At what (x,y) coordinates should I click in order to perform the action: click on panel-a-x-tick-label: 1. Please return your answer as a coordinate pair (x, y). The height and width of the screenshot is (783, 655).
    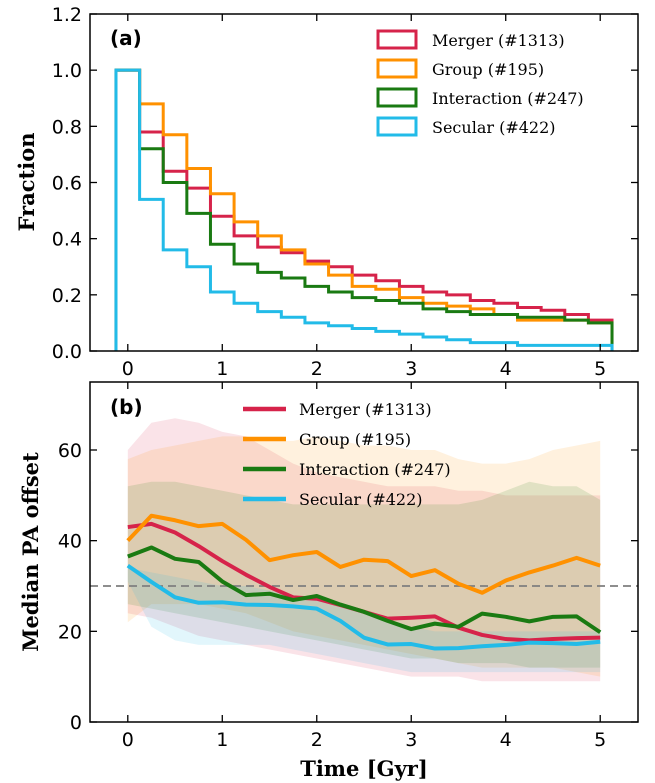
    Looking at the image, I should click on (222, 369).